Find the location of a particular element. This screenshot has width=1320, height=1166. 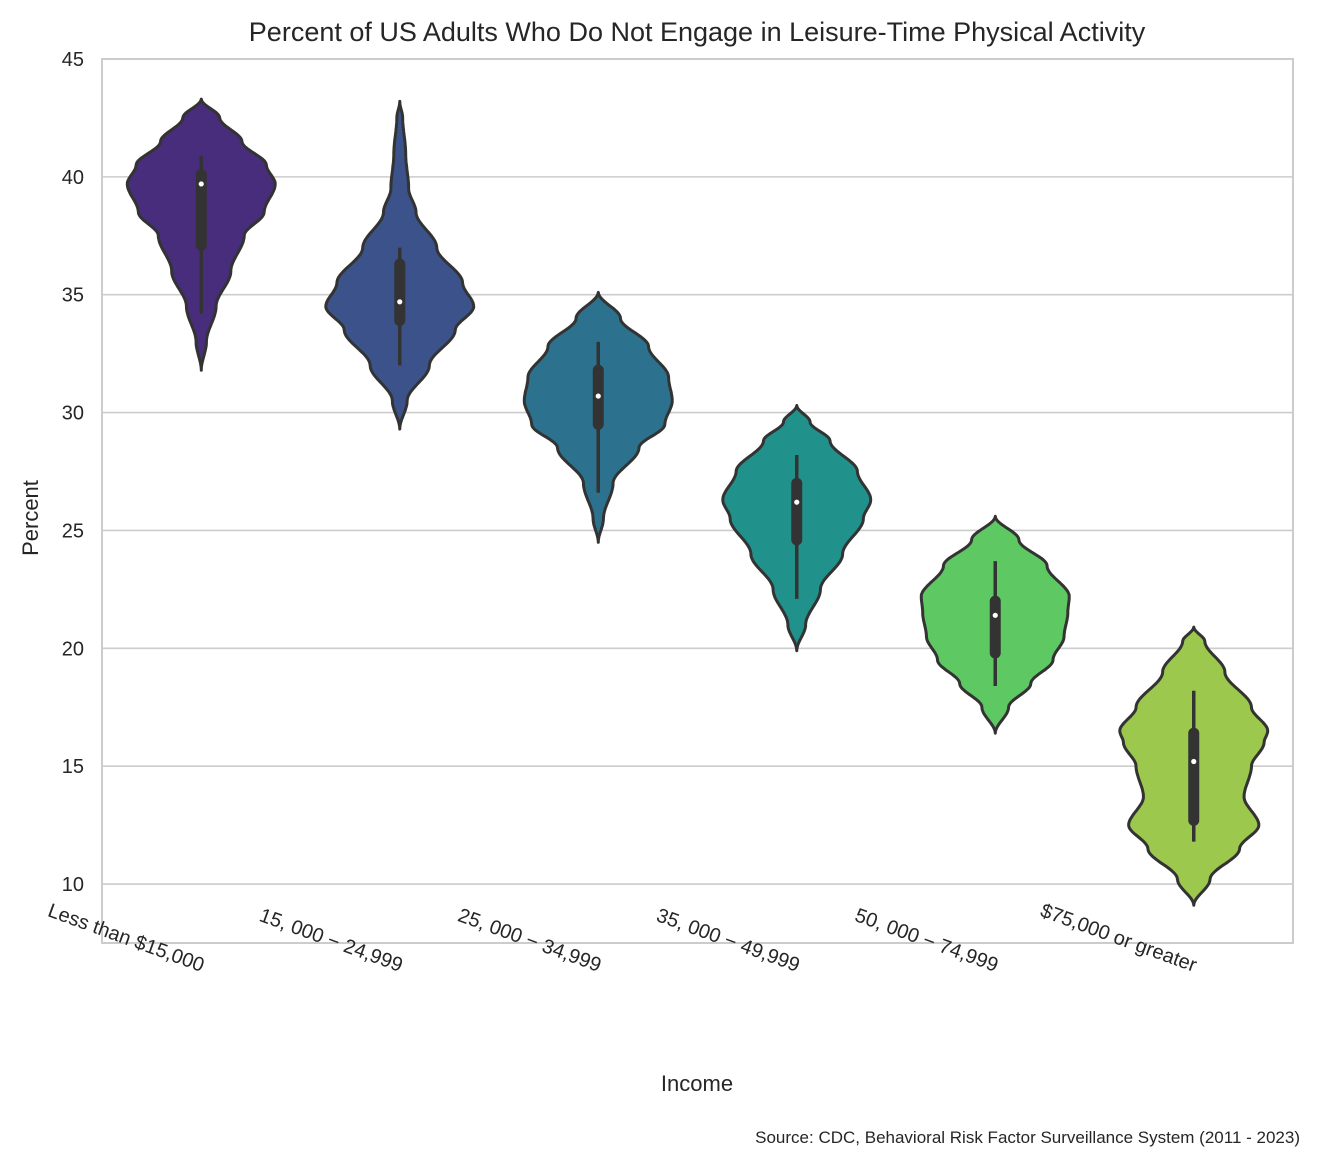

x-axis-label: Income is located at coordinates (697, 1083).